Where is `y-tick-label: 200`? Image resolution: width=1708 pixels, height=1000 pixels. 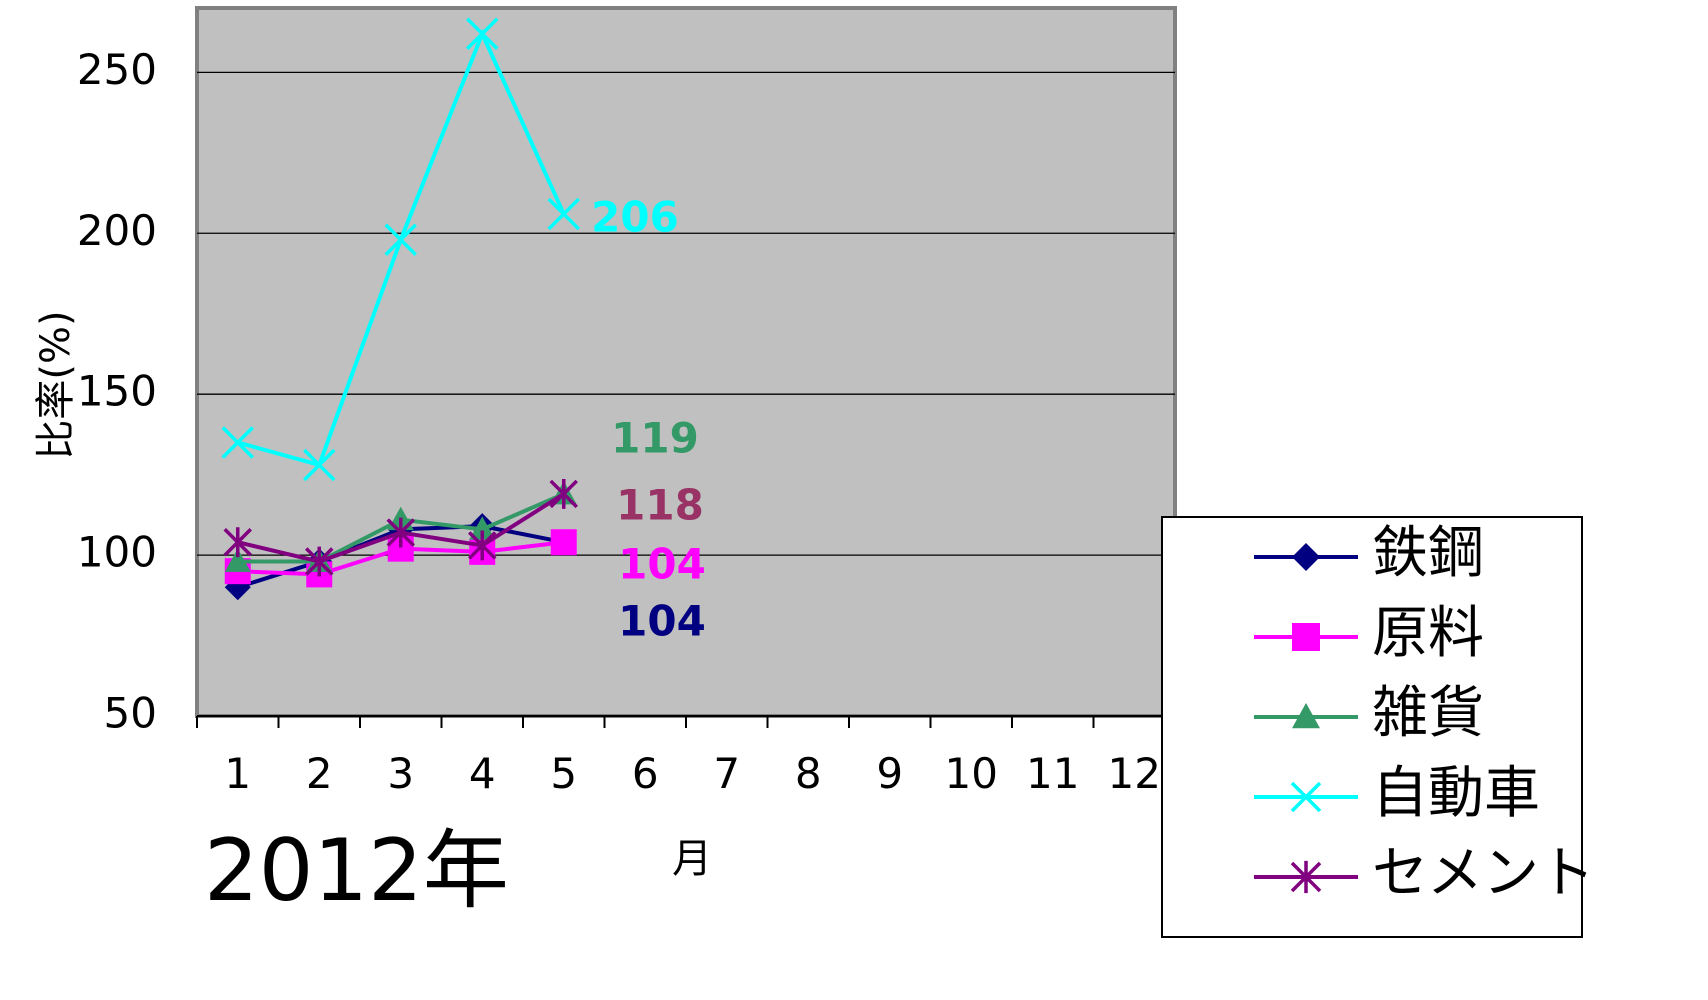 y-tick-label: 200 is located at coordinates (117, 230).